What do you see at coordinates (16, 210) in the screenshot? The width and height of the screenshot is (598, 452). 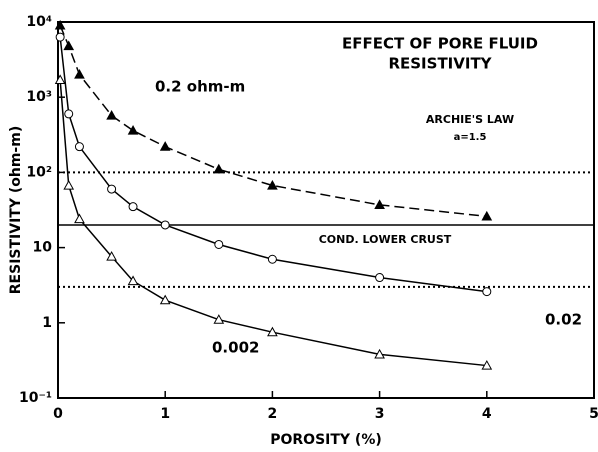 I see `y-axis-label: RESISTIVITY (ohm-m)` at bounding box center [16, 210].